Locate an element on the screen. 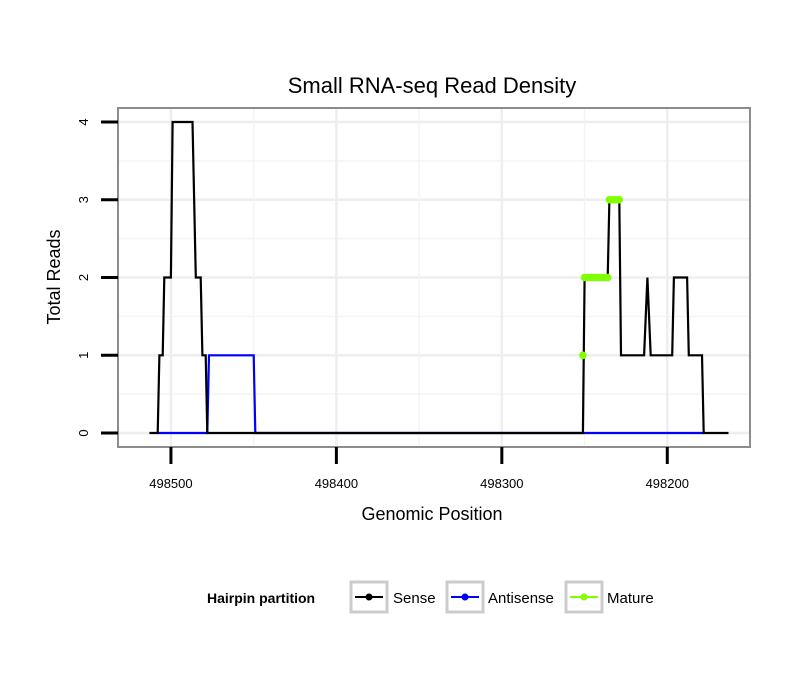  y-axis-label: Total Reads is located at coordinates (54, 276).